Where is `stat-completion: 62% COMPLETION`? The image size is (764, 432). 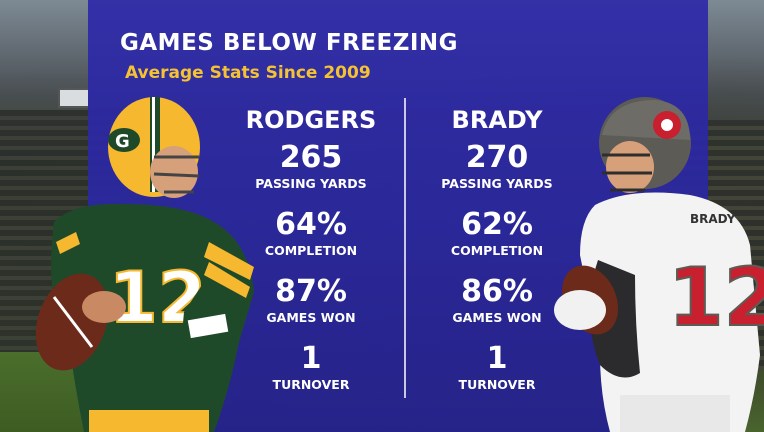
stat-completion: 62% COMPLETION is located at coordinates (497, 240).